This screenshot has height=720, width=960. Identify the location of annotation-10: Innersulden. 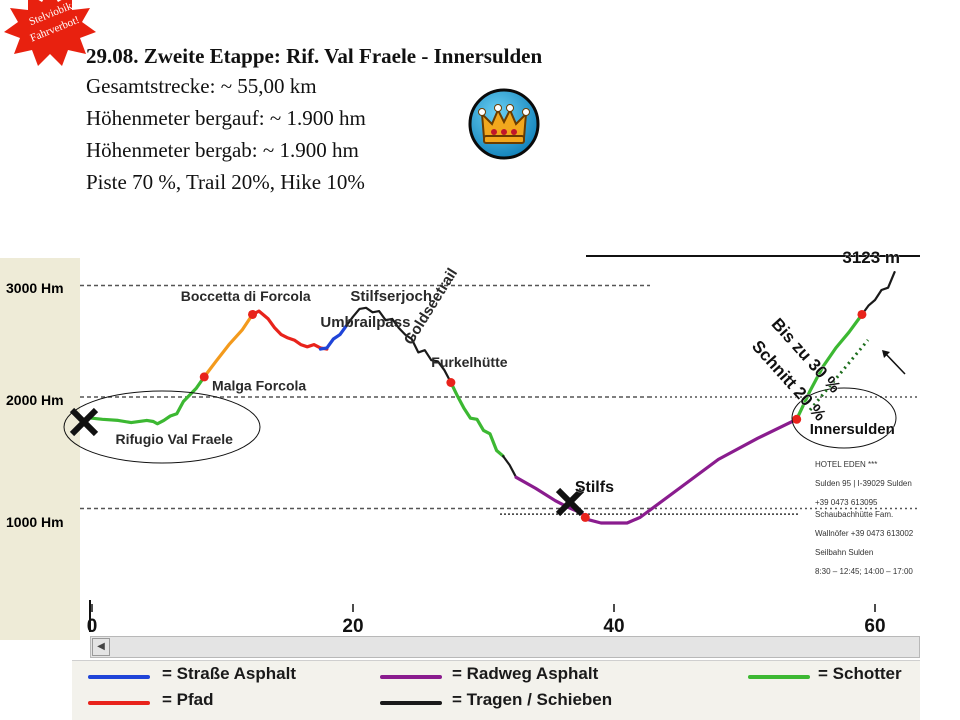
(852, 429).